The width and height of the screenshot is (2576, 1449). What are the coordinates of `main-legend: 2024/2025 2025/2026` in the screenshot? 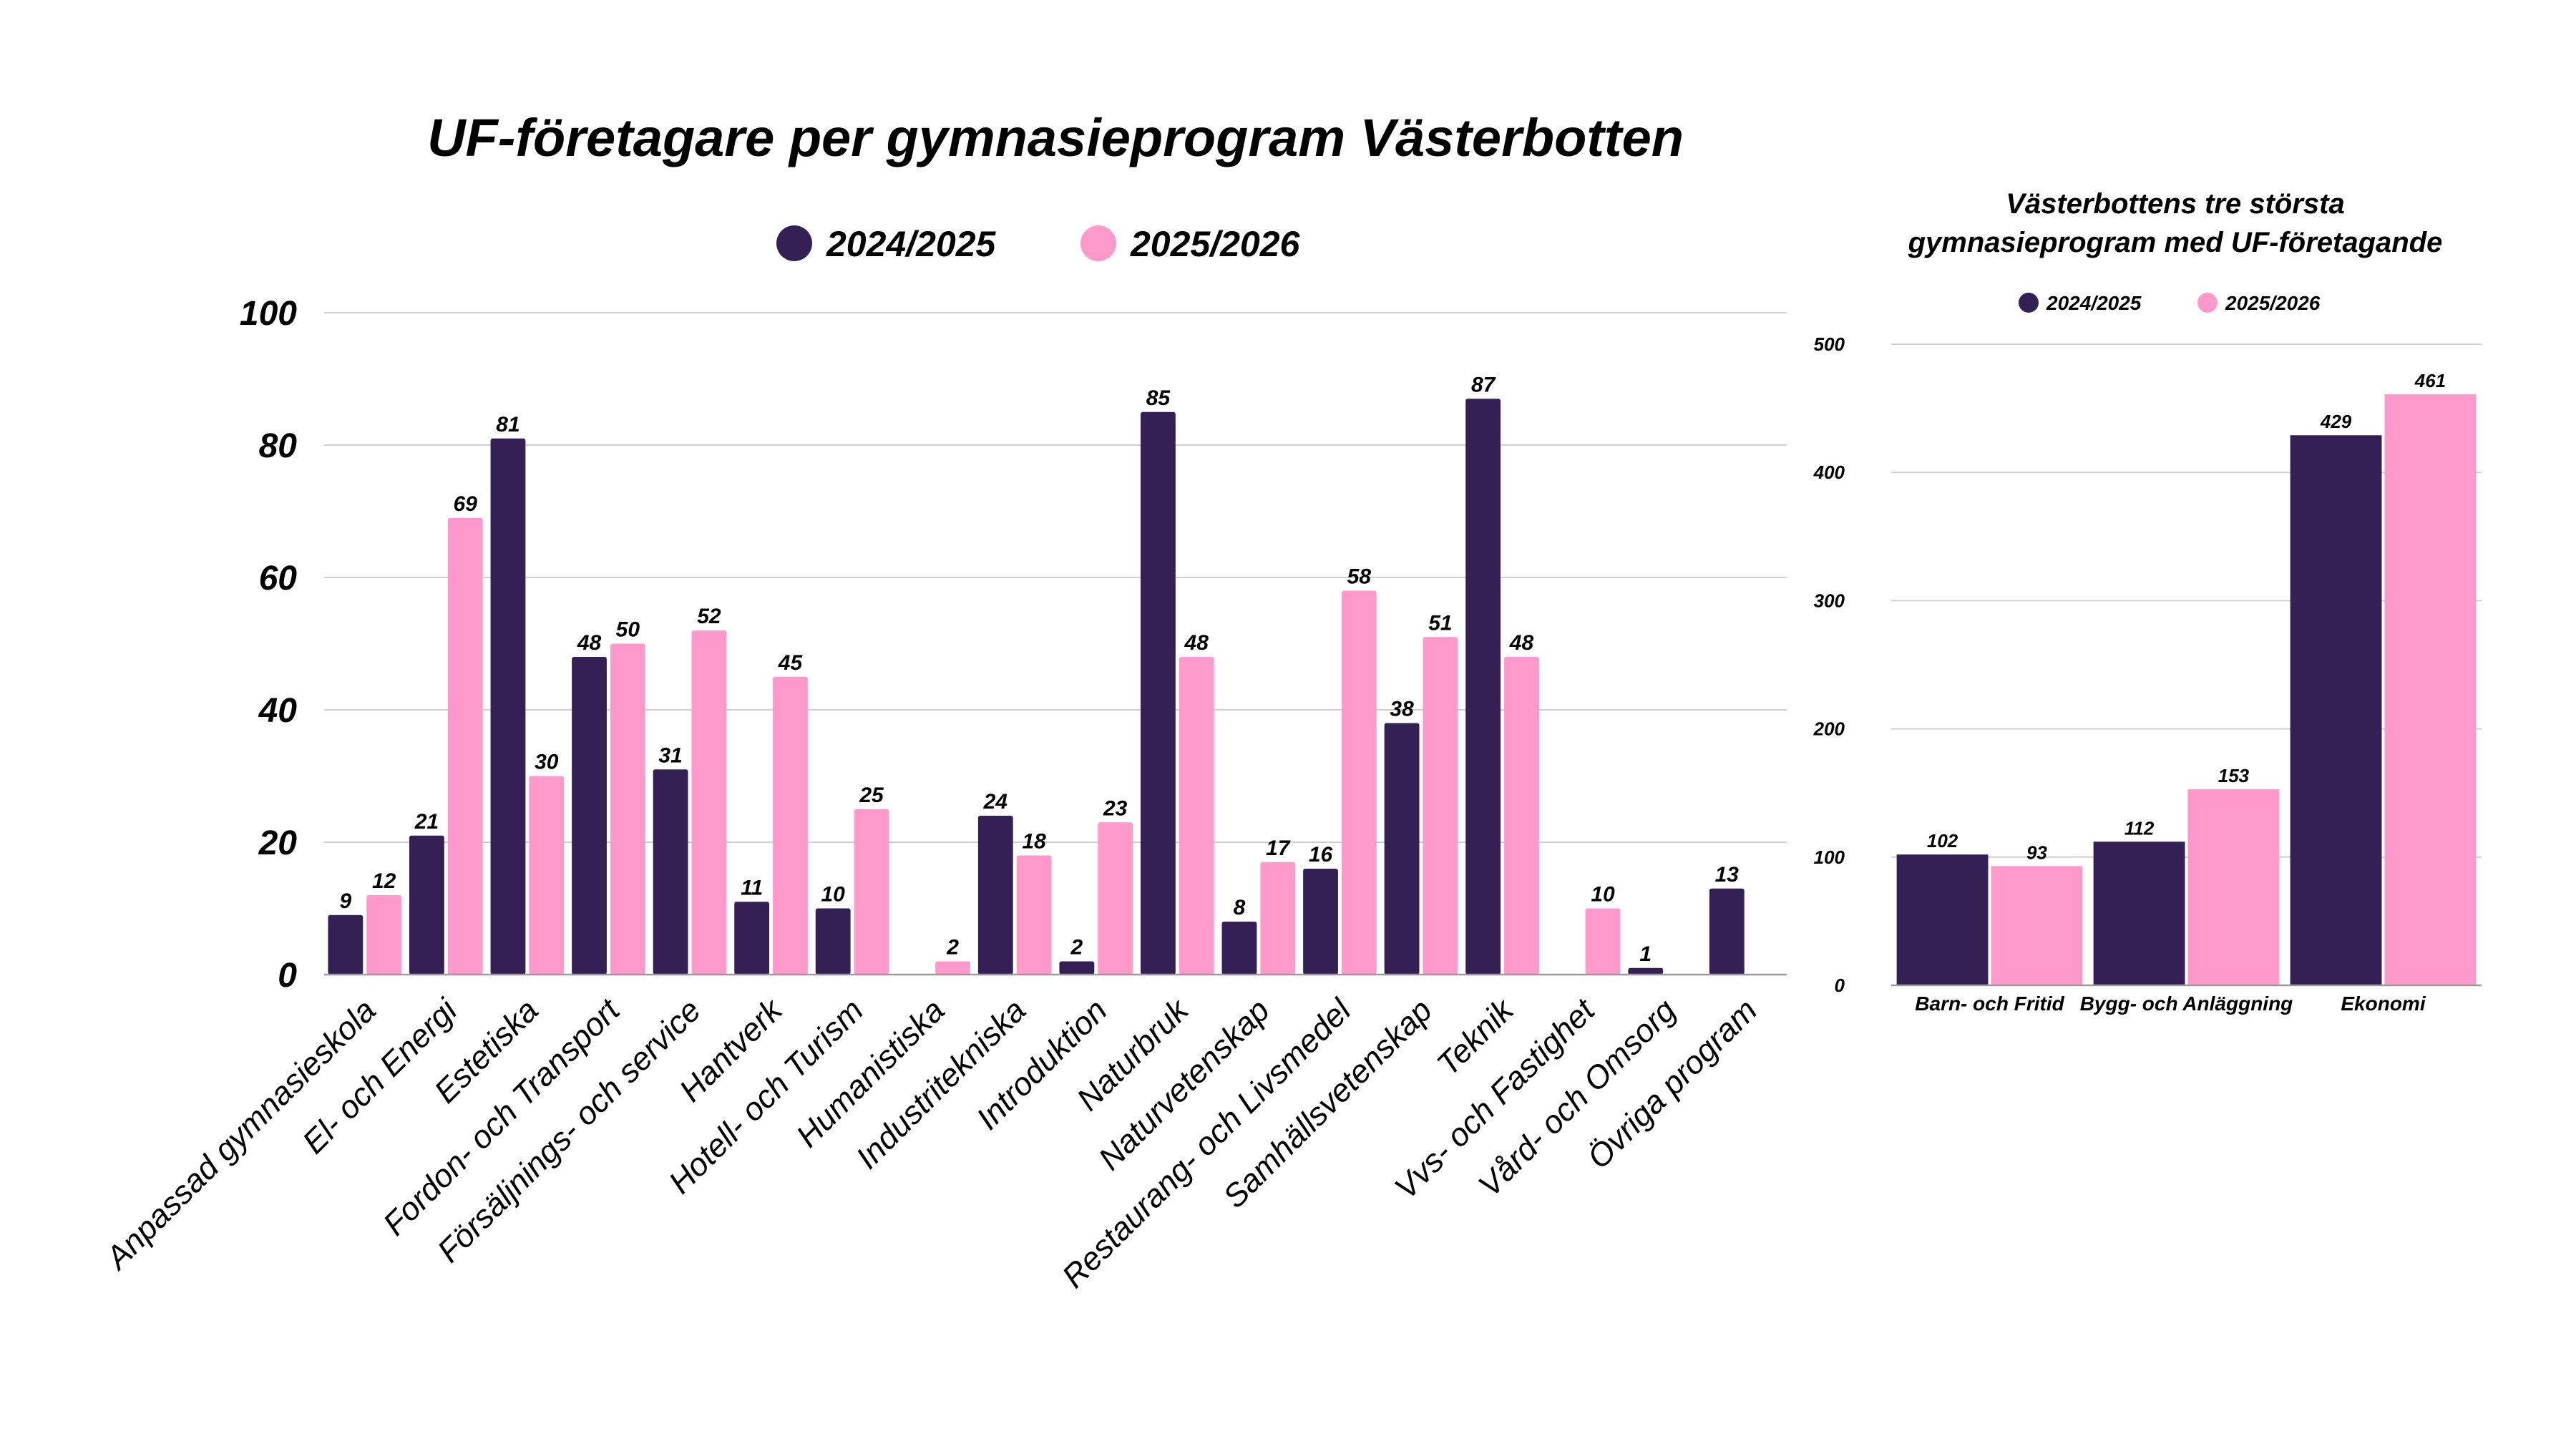 It's located at (1038, 244).